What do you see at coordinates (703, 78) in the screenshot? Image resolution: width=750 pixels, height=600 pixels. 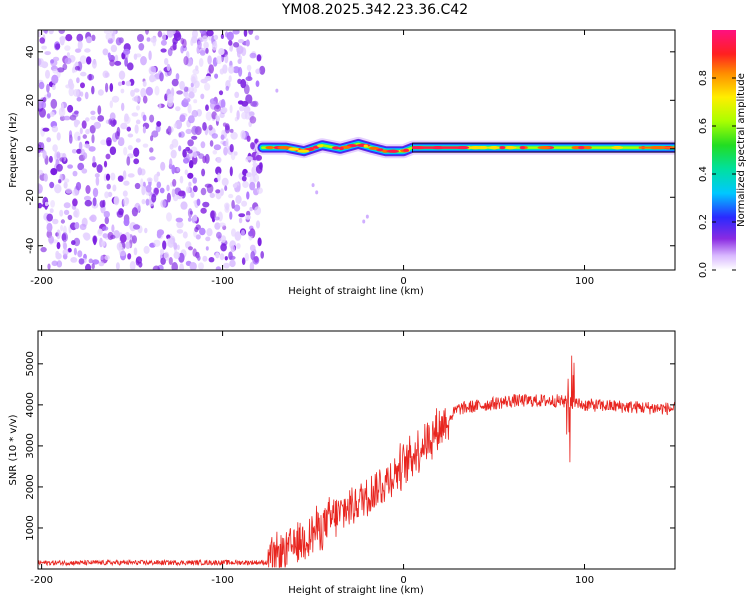 I see `colorbar-tick-label: 0.8` at bounding box center [703, 78].